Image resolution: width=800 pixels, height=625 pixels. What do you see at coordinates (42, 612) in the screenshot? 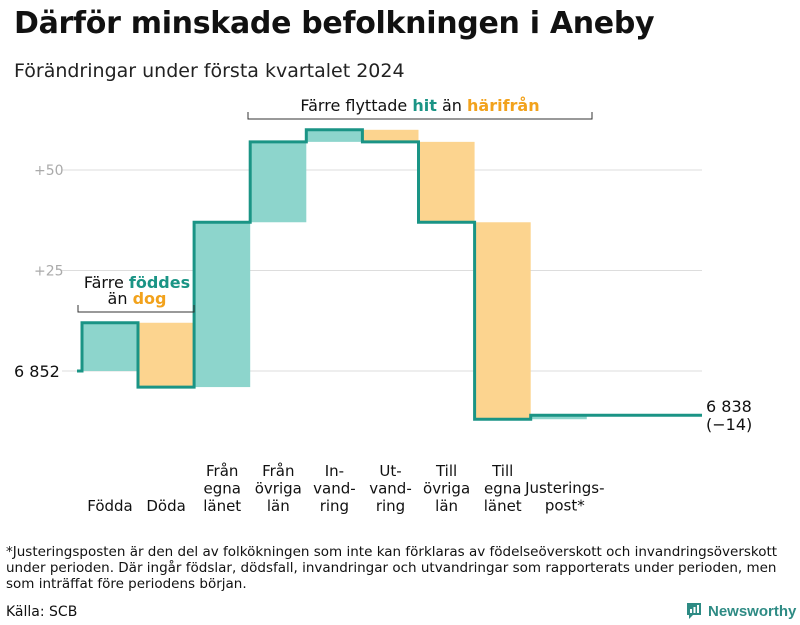
I see `source: Källa: SCB` at bounding box center [42, 612].